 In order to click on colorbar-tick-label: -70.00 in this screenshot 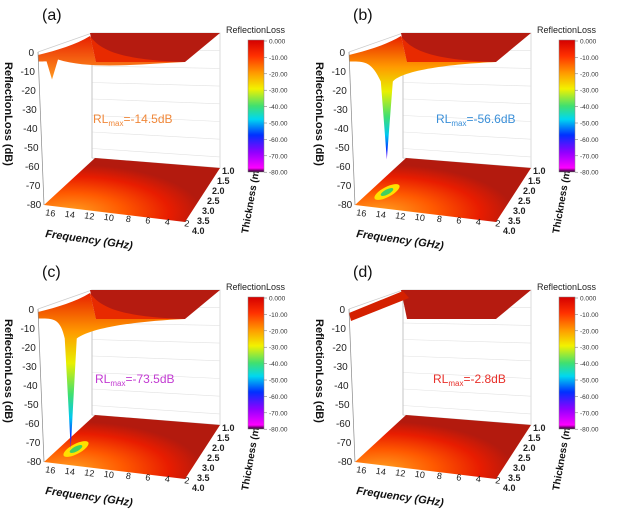, I will do `click(589, 156)`.